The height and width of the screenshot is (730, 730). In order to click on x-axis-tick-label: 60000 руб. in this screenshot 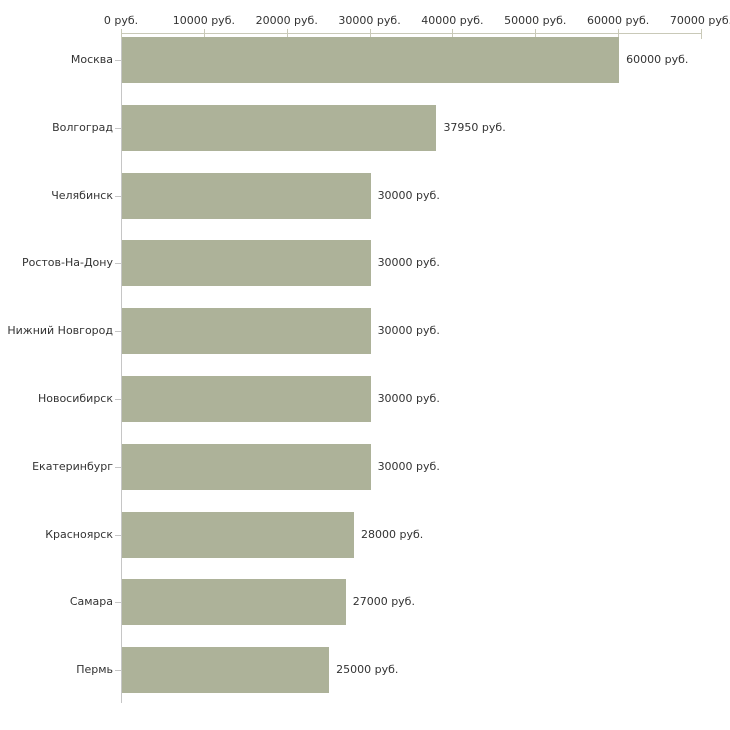, I will do `click(618, 20)`.